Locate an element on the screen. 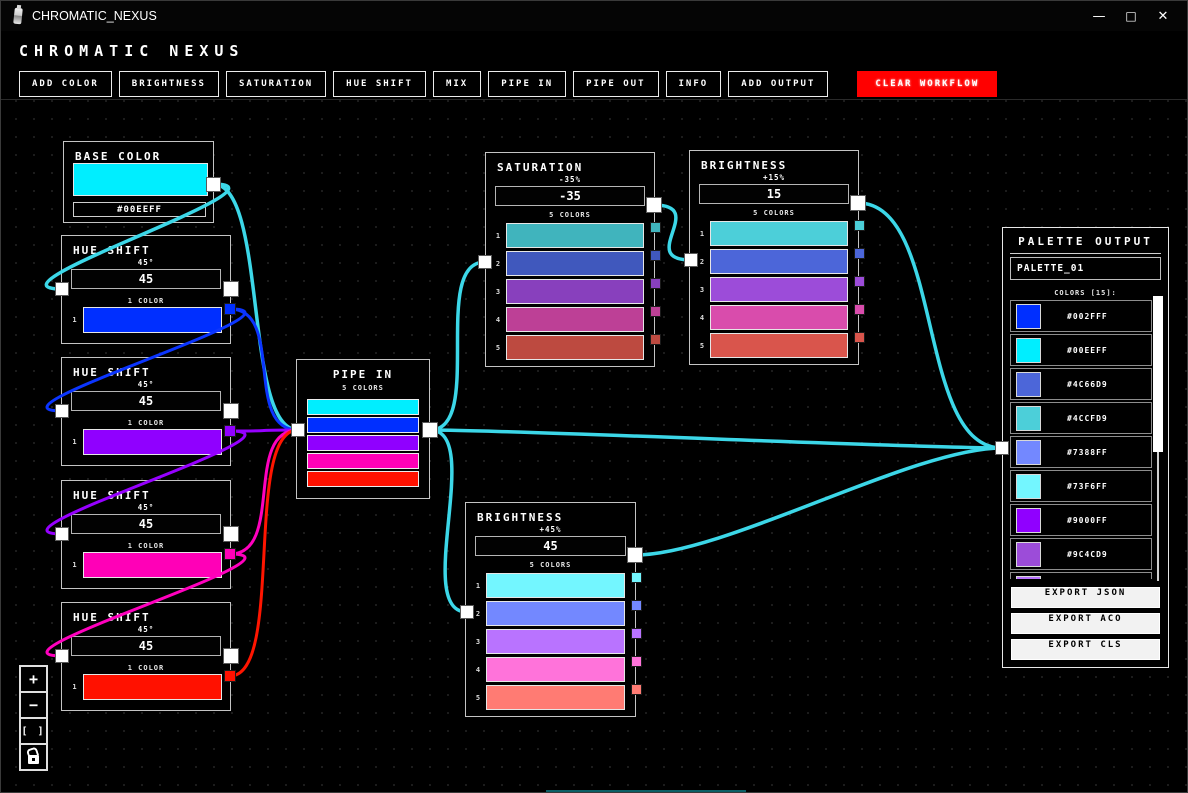  palette-color-item: #4CCFD9 is located at coordinates (1081, 418).